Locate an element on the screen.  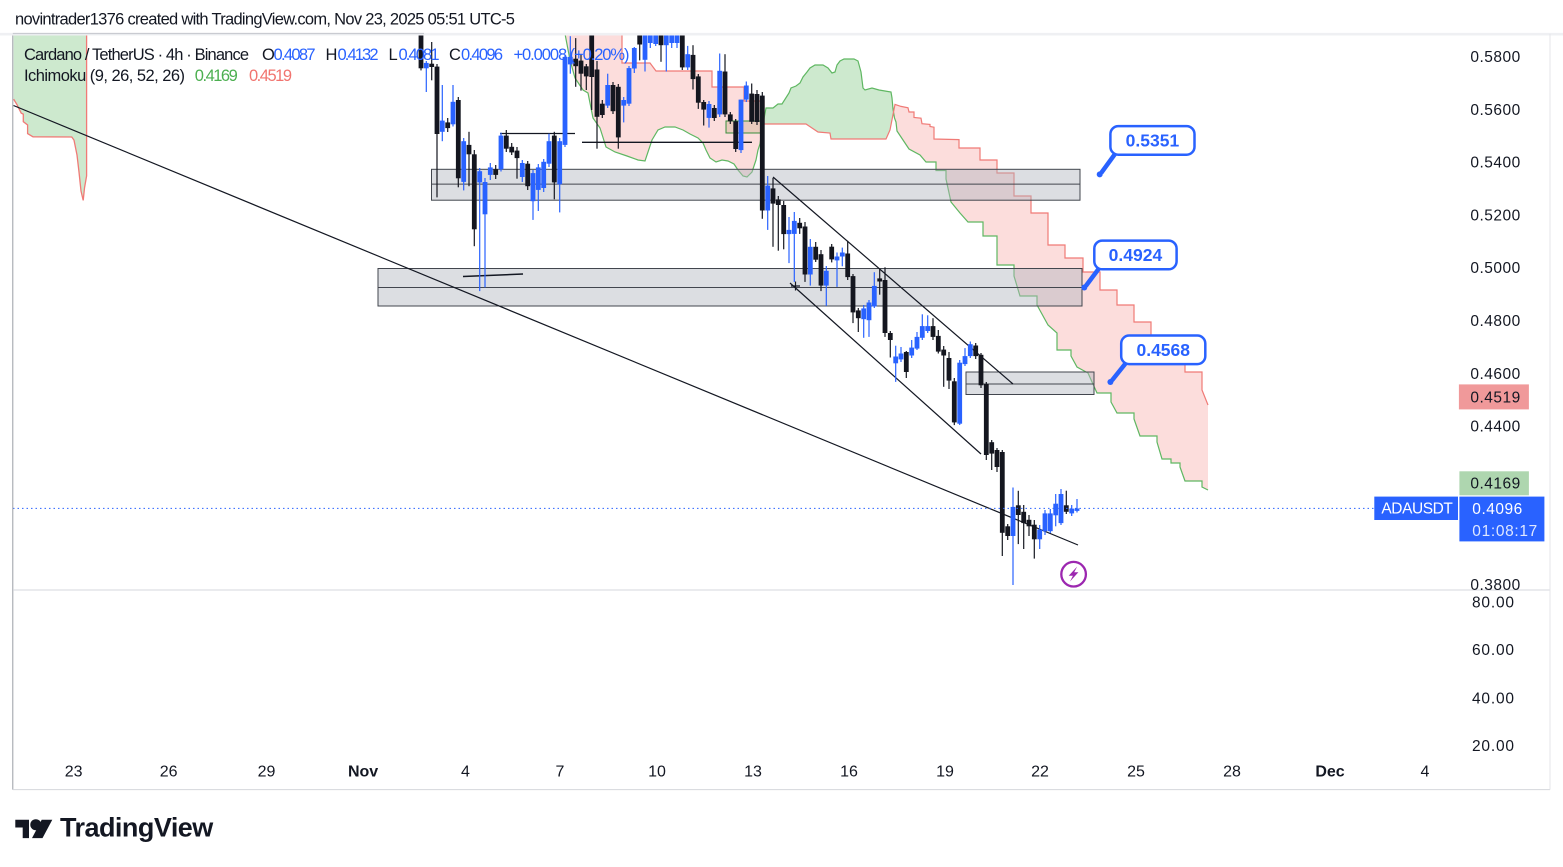
svg-text: Nov is located at coordinates (363, 772).